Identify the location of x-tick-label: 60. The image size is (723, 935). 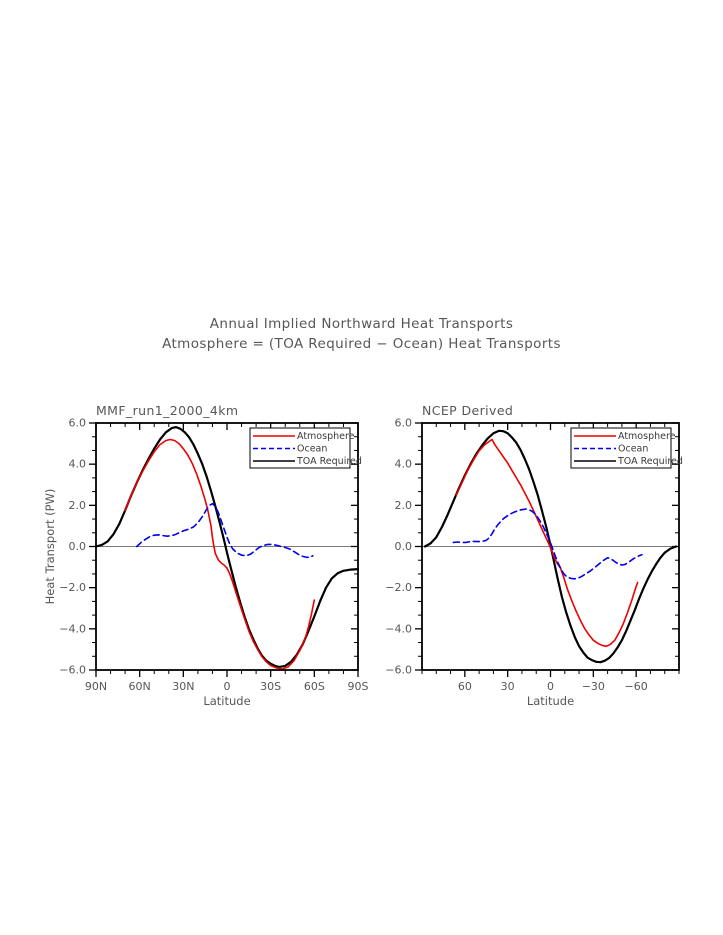
(465, 686).